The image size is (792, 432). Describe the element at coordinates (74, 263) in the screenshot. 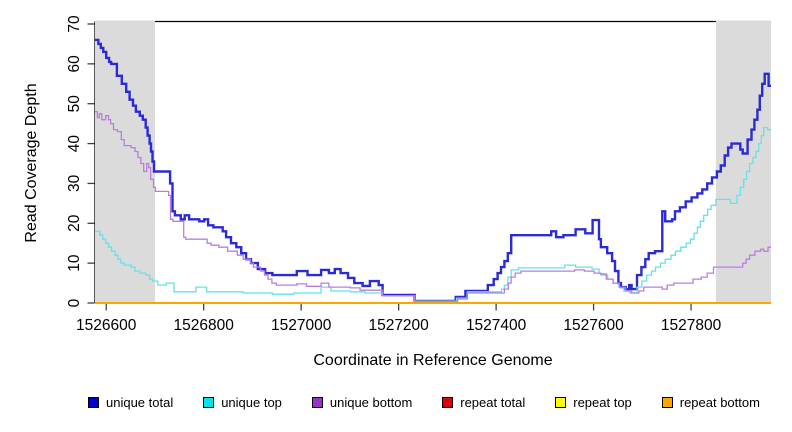

I see `y-tick-label: 10` at that location.